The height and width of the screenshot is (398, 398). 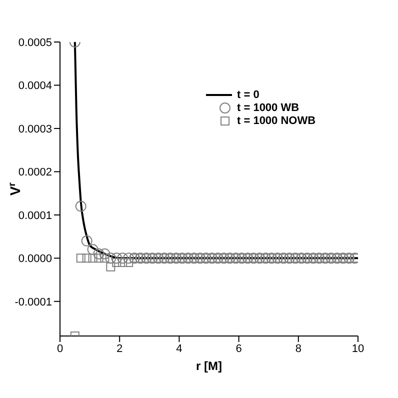 I want to click on x-tick-label: 2, so click(x=119, y=348).